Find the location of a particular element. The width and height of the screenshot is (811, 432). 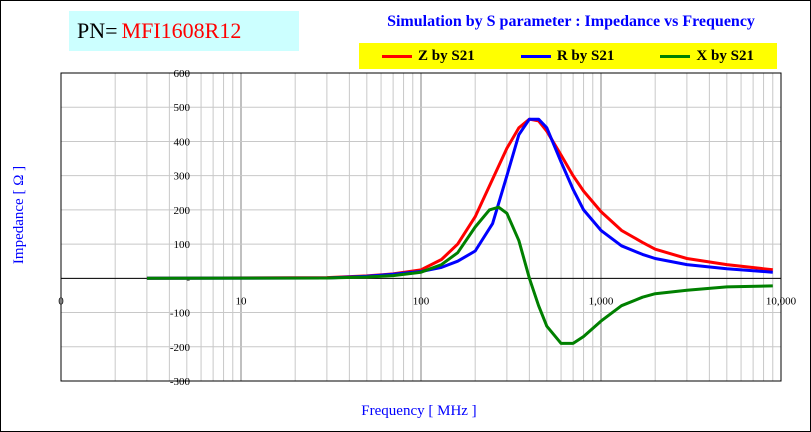

legend-item-z: Z by S21 is located at coordinates (428, 56).